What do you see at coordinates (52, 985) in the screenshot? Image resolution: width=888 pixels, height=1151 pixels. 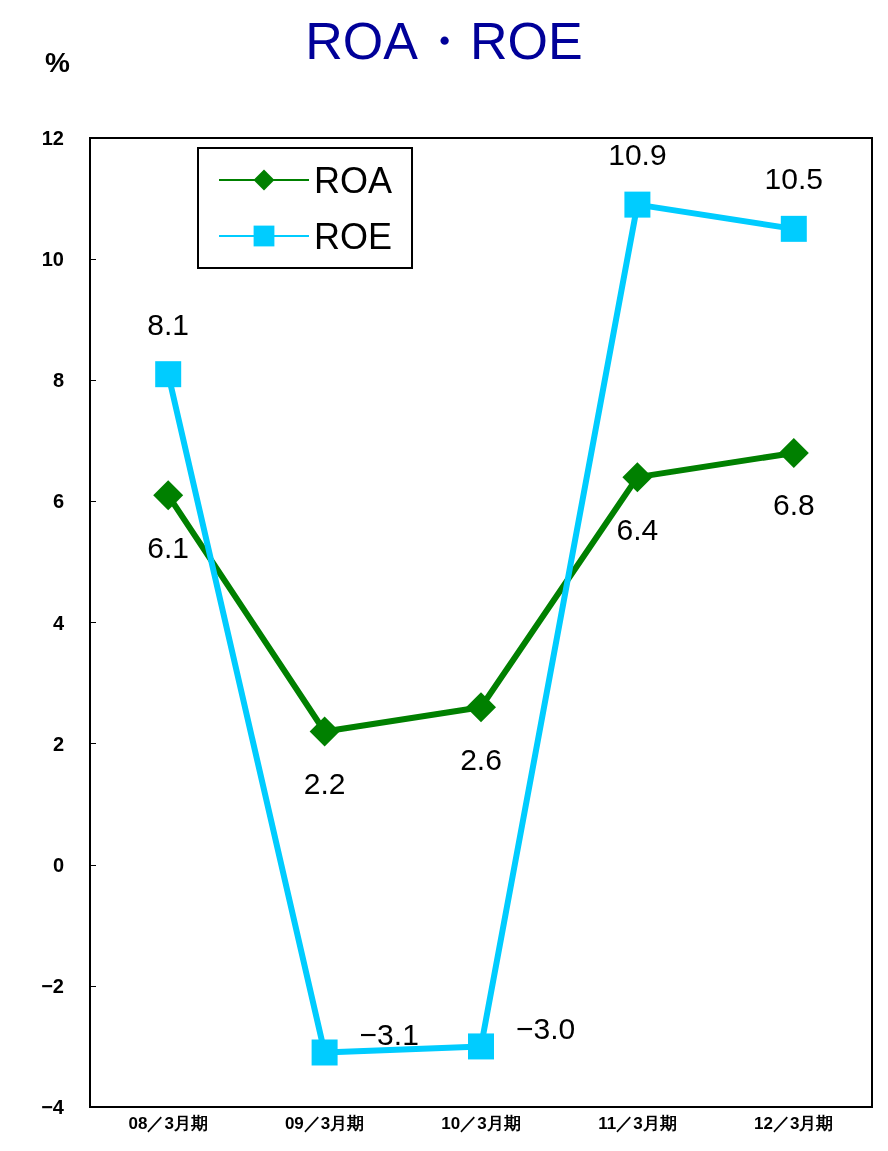 I see `y-tick-label: −2` at bounding box center [52, 985].